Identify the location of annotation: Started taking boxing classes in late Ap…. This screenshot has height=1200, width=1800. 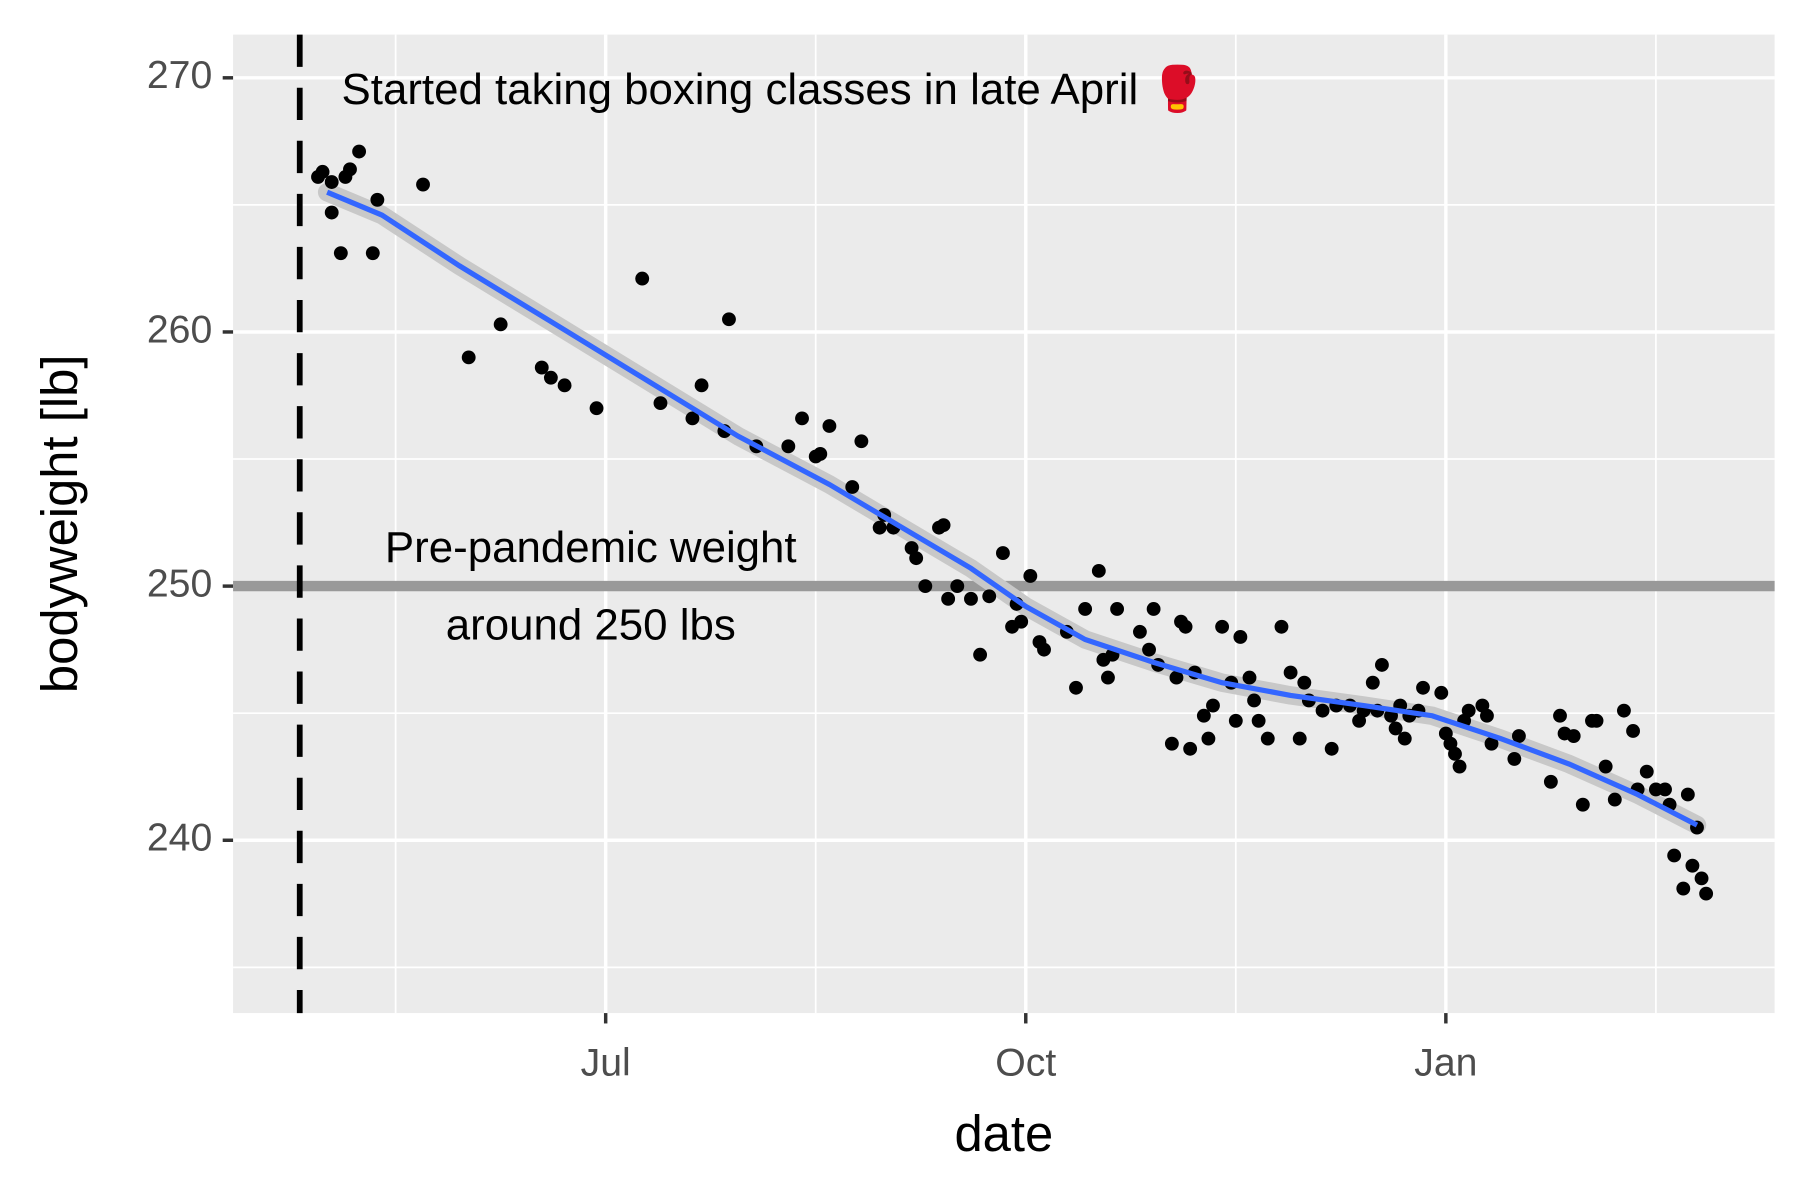
(773, 89).